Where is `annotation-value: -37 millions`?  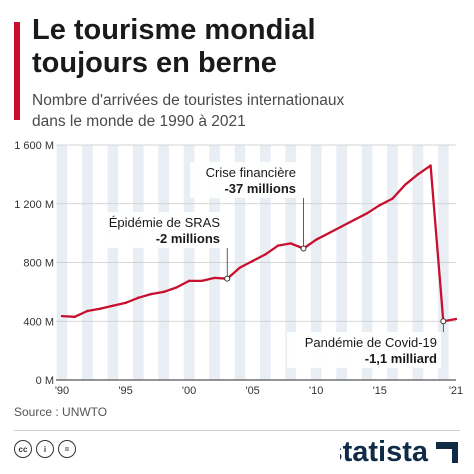
annotation-value: -37 millions is located at coordinates (260, 188).